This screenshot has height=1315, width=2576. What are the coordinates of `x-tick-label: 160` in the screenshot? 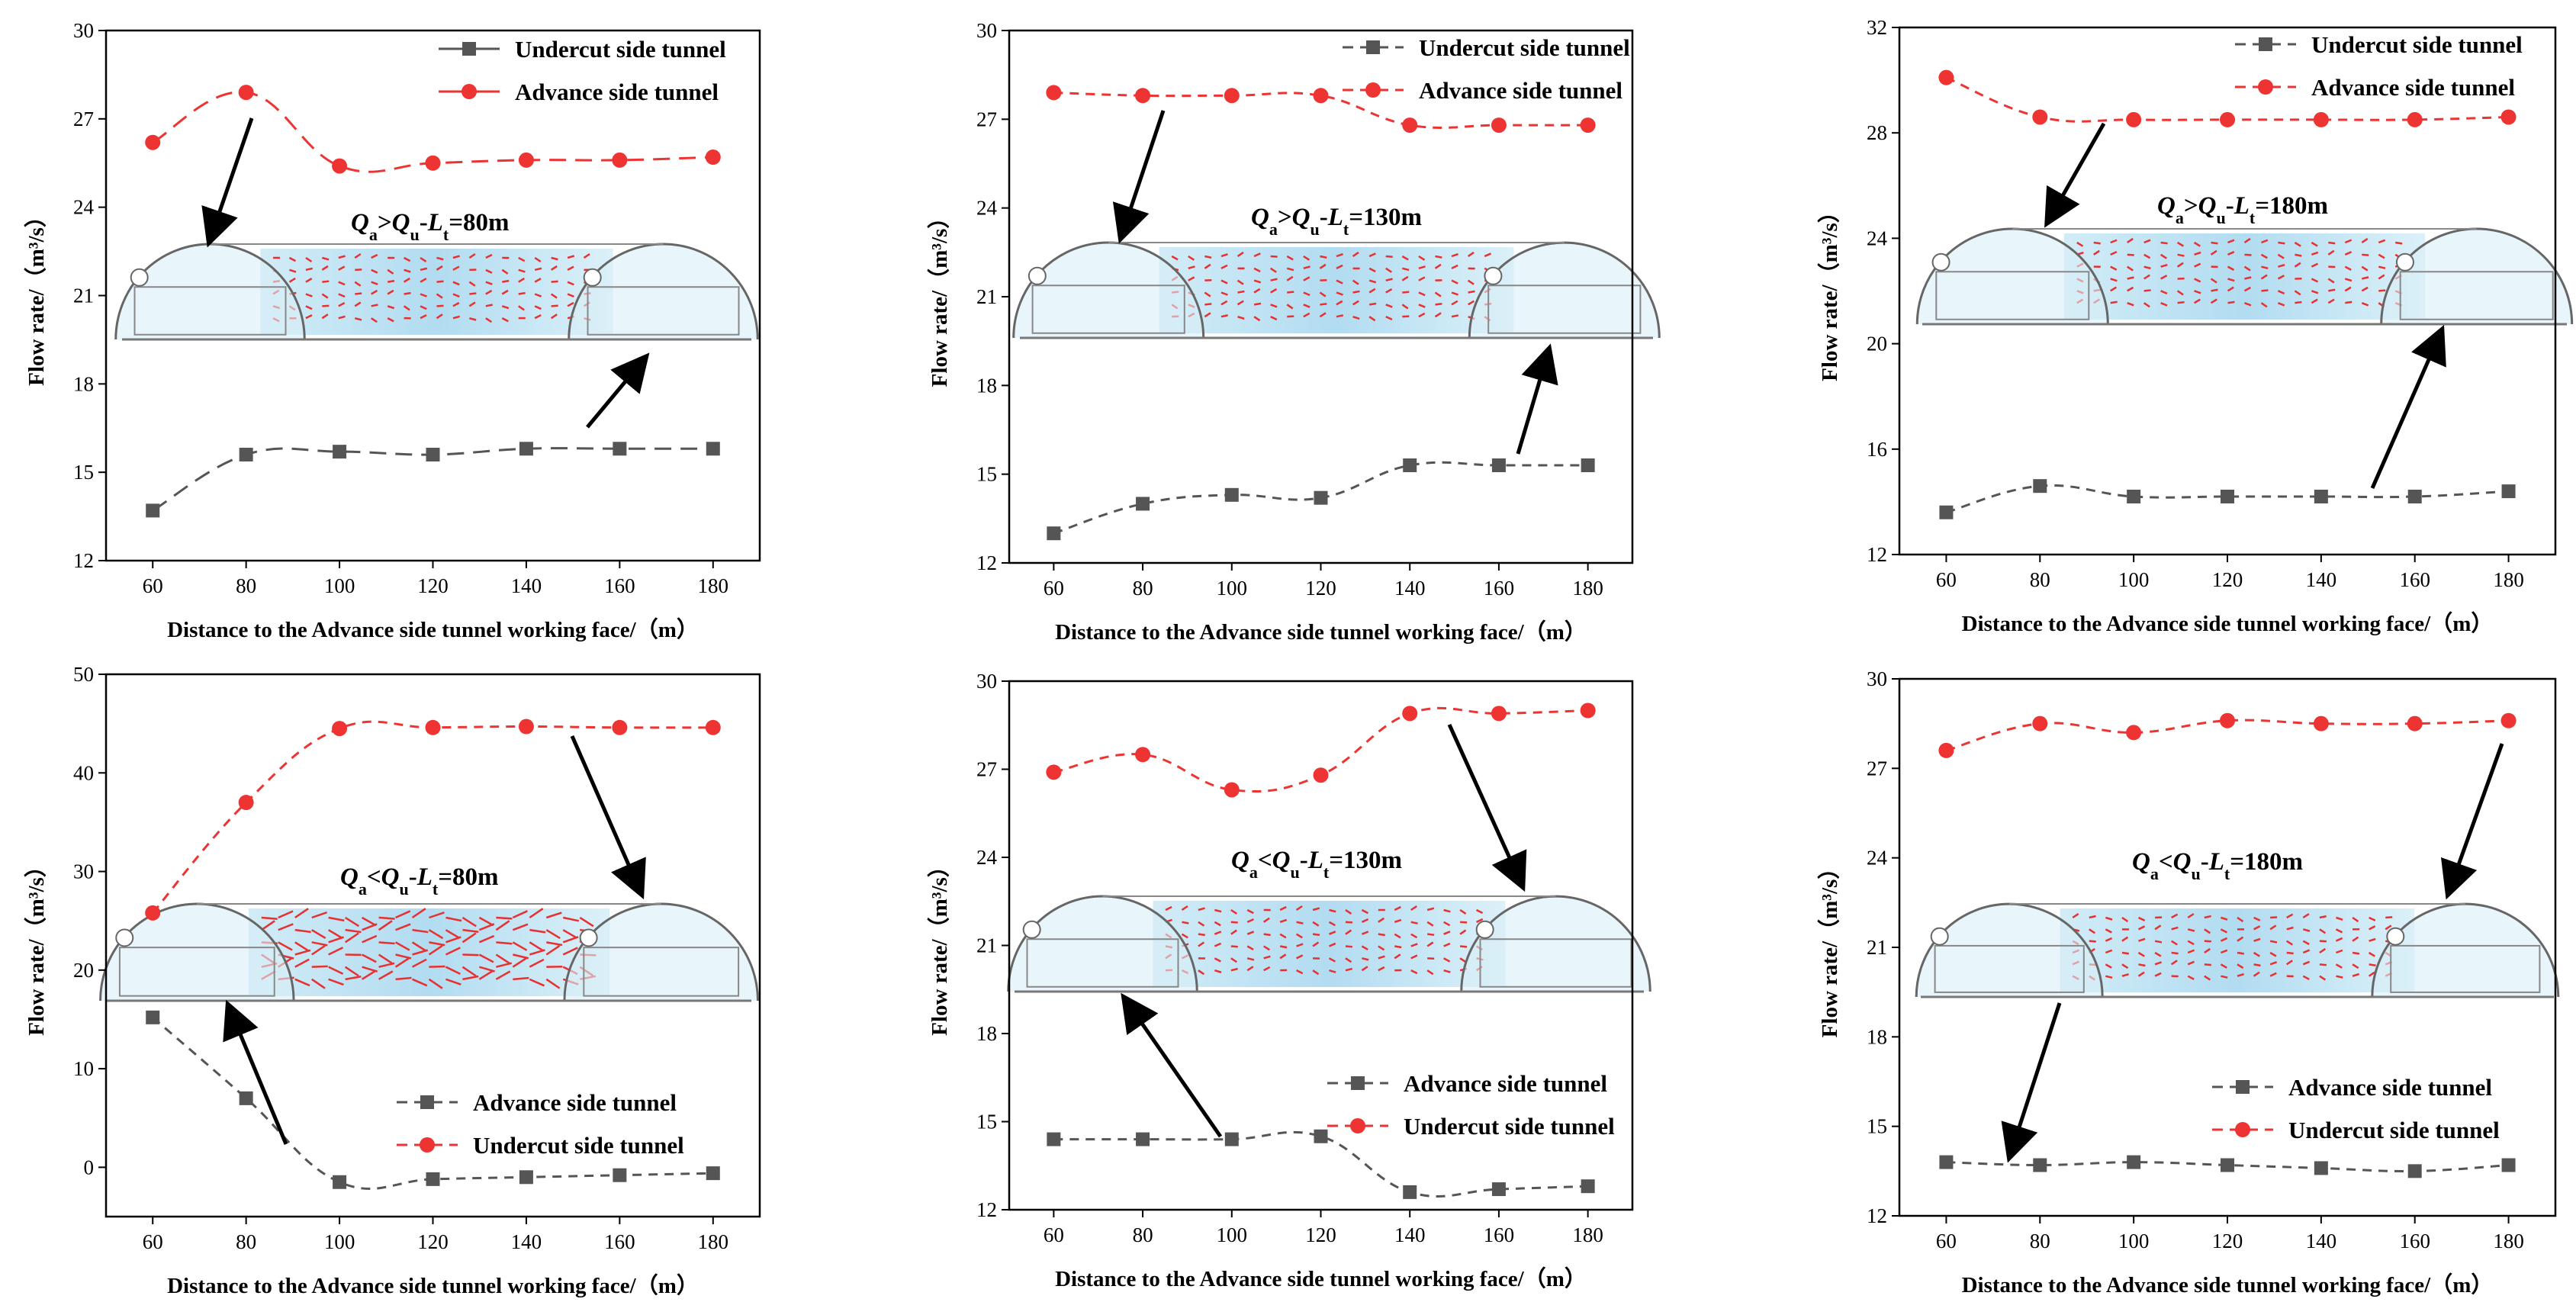 It's located at (619, 1241).